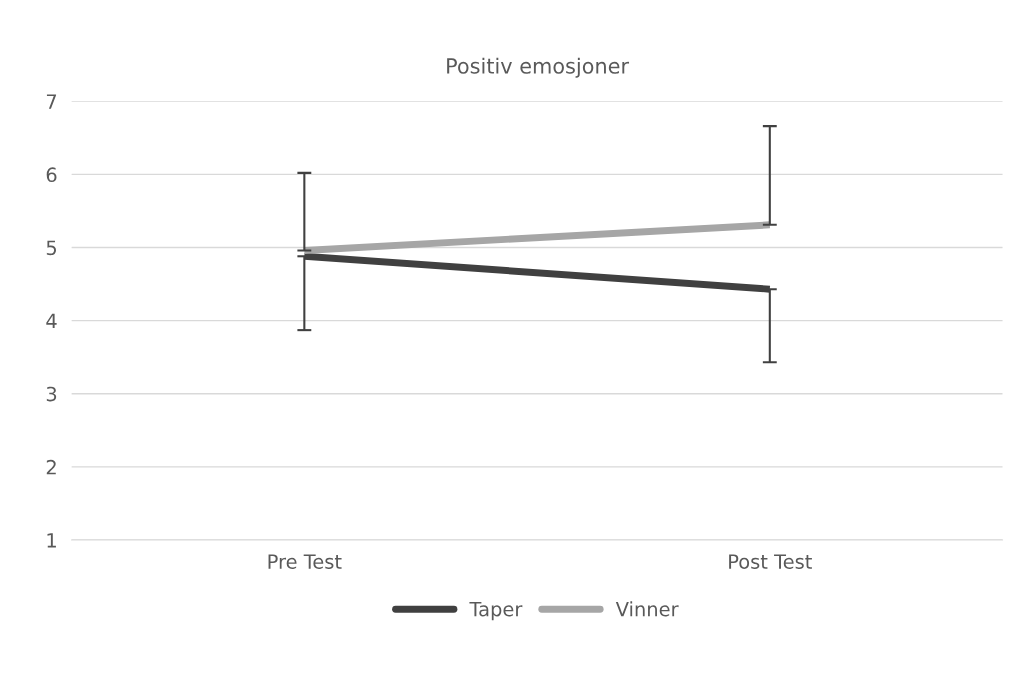  I want to click on x-tick-label: Post Test, so click(770, 561).